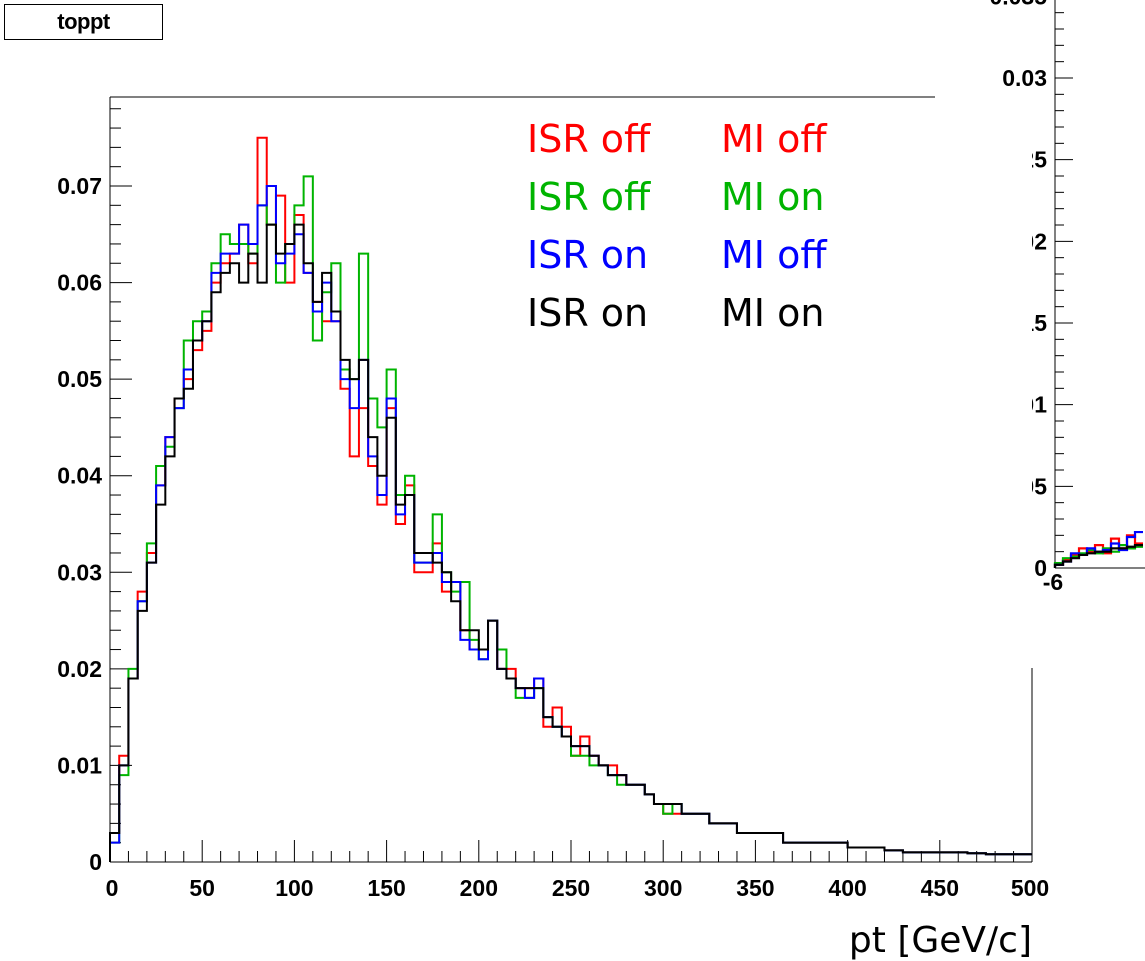  Describe the element at coordinates (571, 888) in the screenshot. I see `x-tick-label: 250` at that location.